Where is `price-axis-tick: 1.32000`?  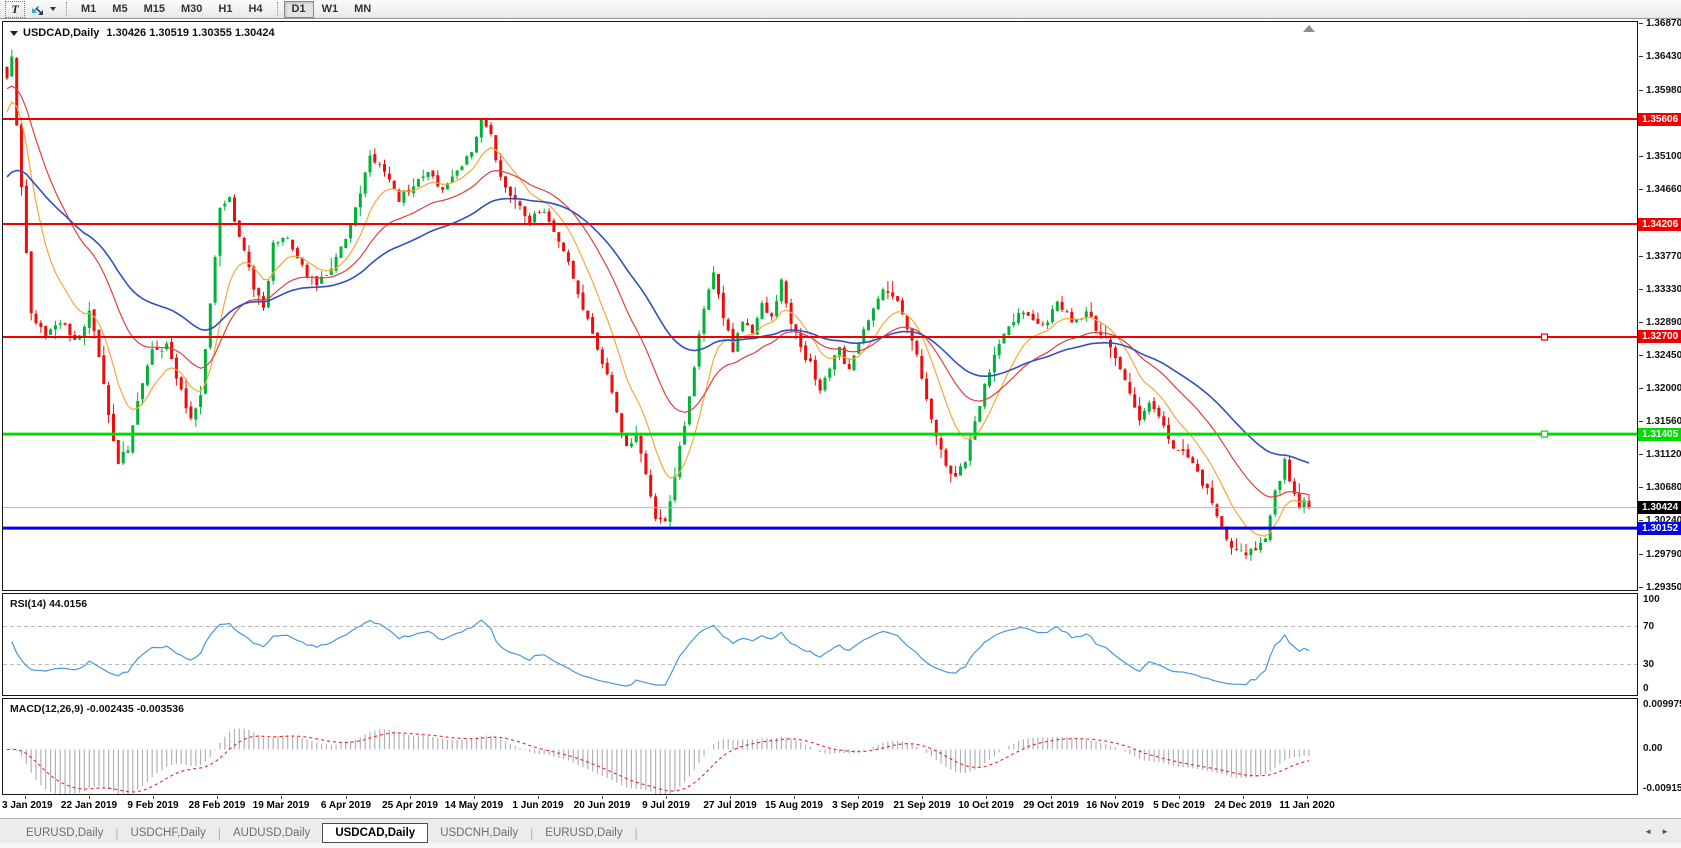 price-axis-tick: 1.32000 is located at coordinates (1660, 389).